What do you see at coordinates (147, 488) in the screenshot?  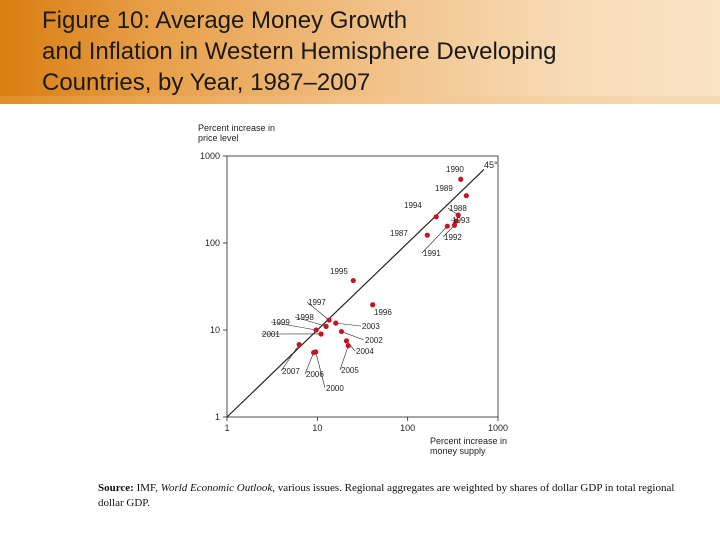 I see `source-pre: IMF,` at bounding box center [147, 488].